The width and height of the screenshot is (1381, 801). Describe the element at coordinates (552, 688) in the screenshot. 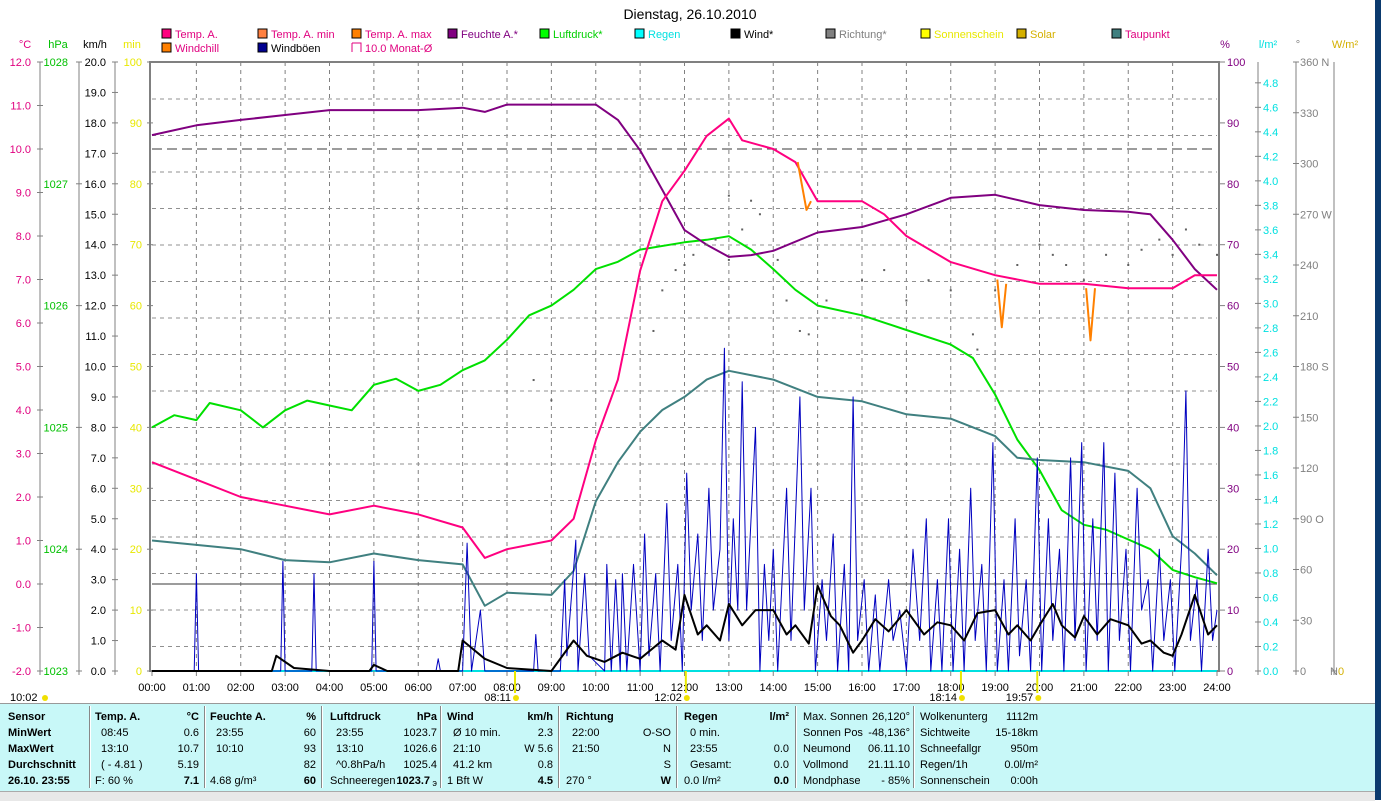

I see `x-tick-label: 09:00` at that location.